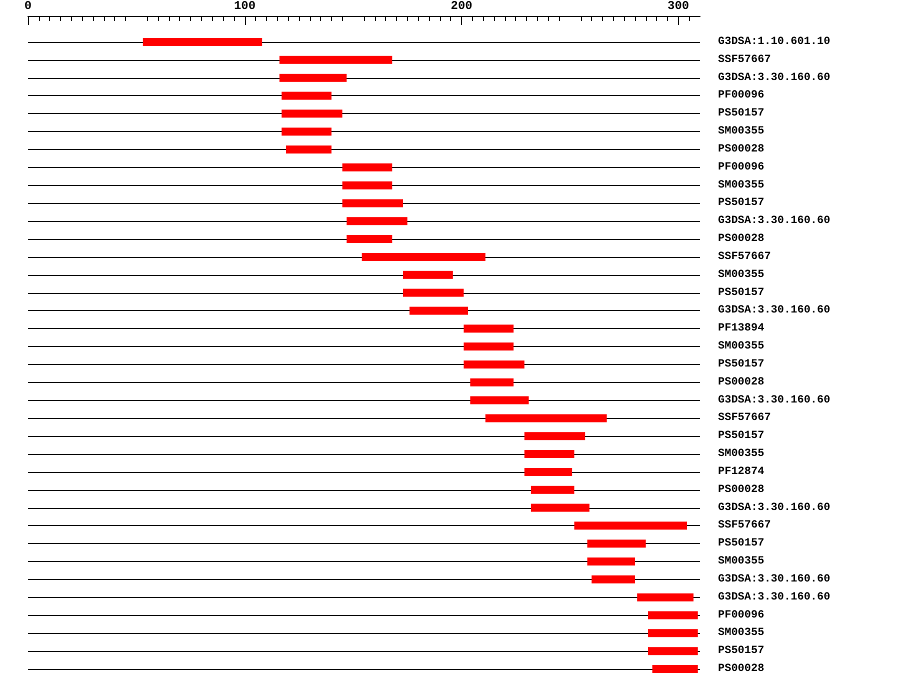  I want to click on x-tick-label: 200, so click(461, 6).